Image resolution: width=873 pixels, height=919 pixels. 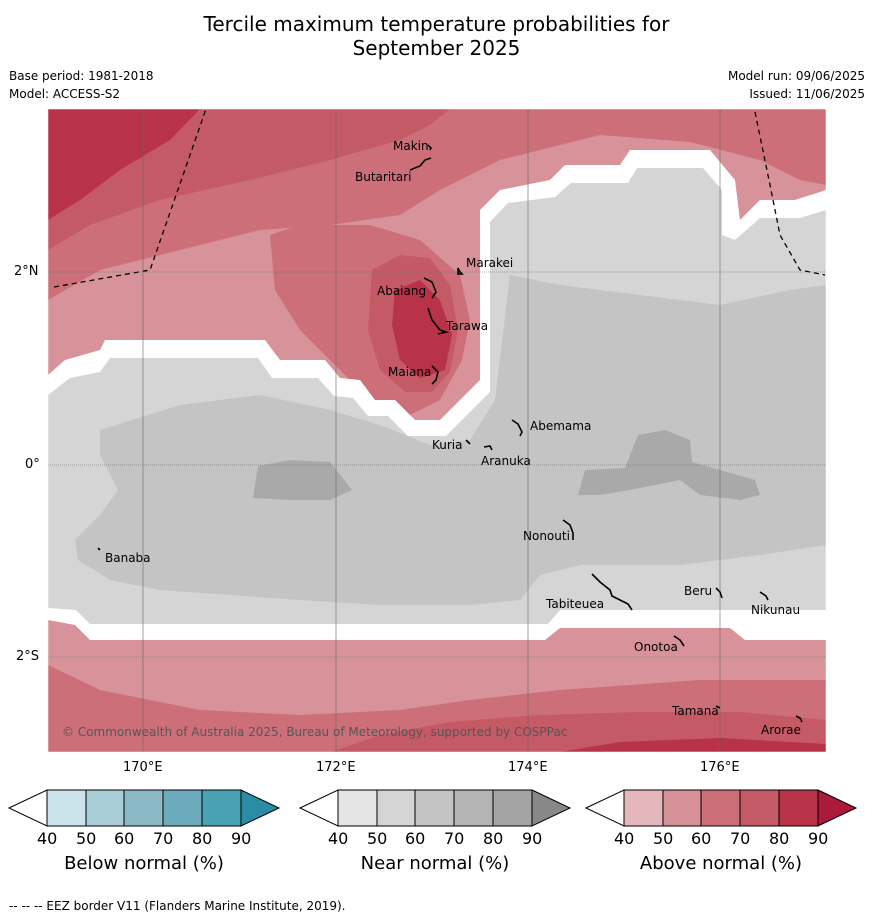 I want to click on above-normal-80-north, so click(x=124, y=164).